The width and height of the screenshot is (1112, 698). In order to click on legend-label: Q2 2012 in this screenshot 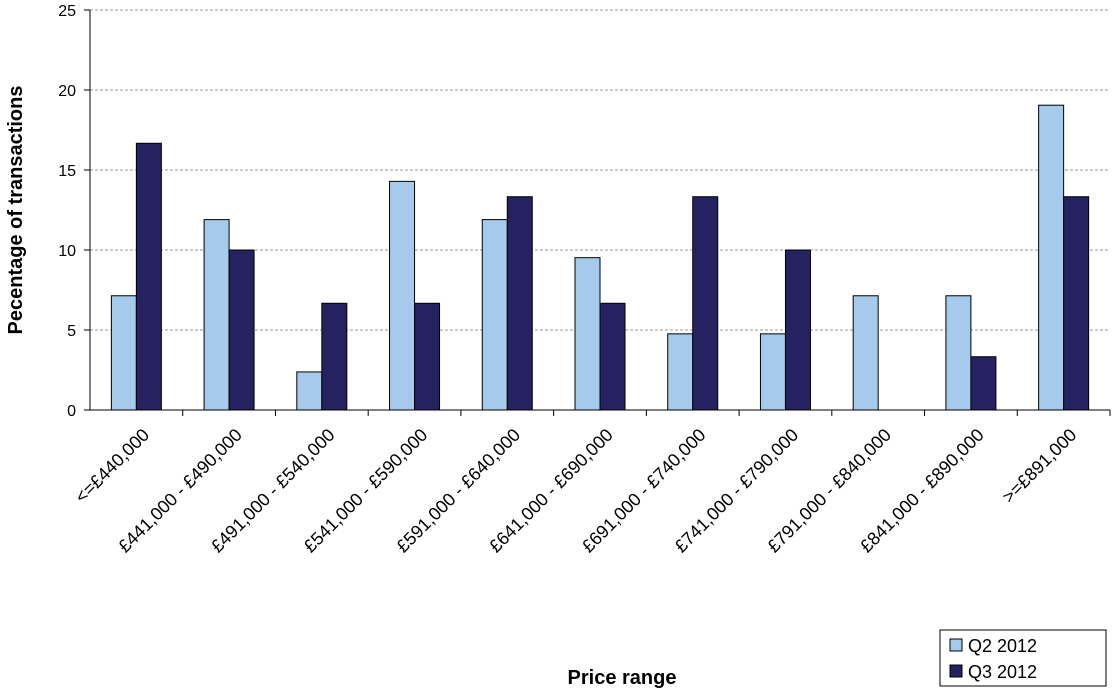, I will do `click(1002, 646)`.